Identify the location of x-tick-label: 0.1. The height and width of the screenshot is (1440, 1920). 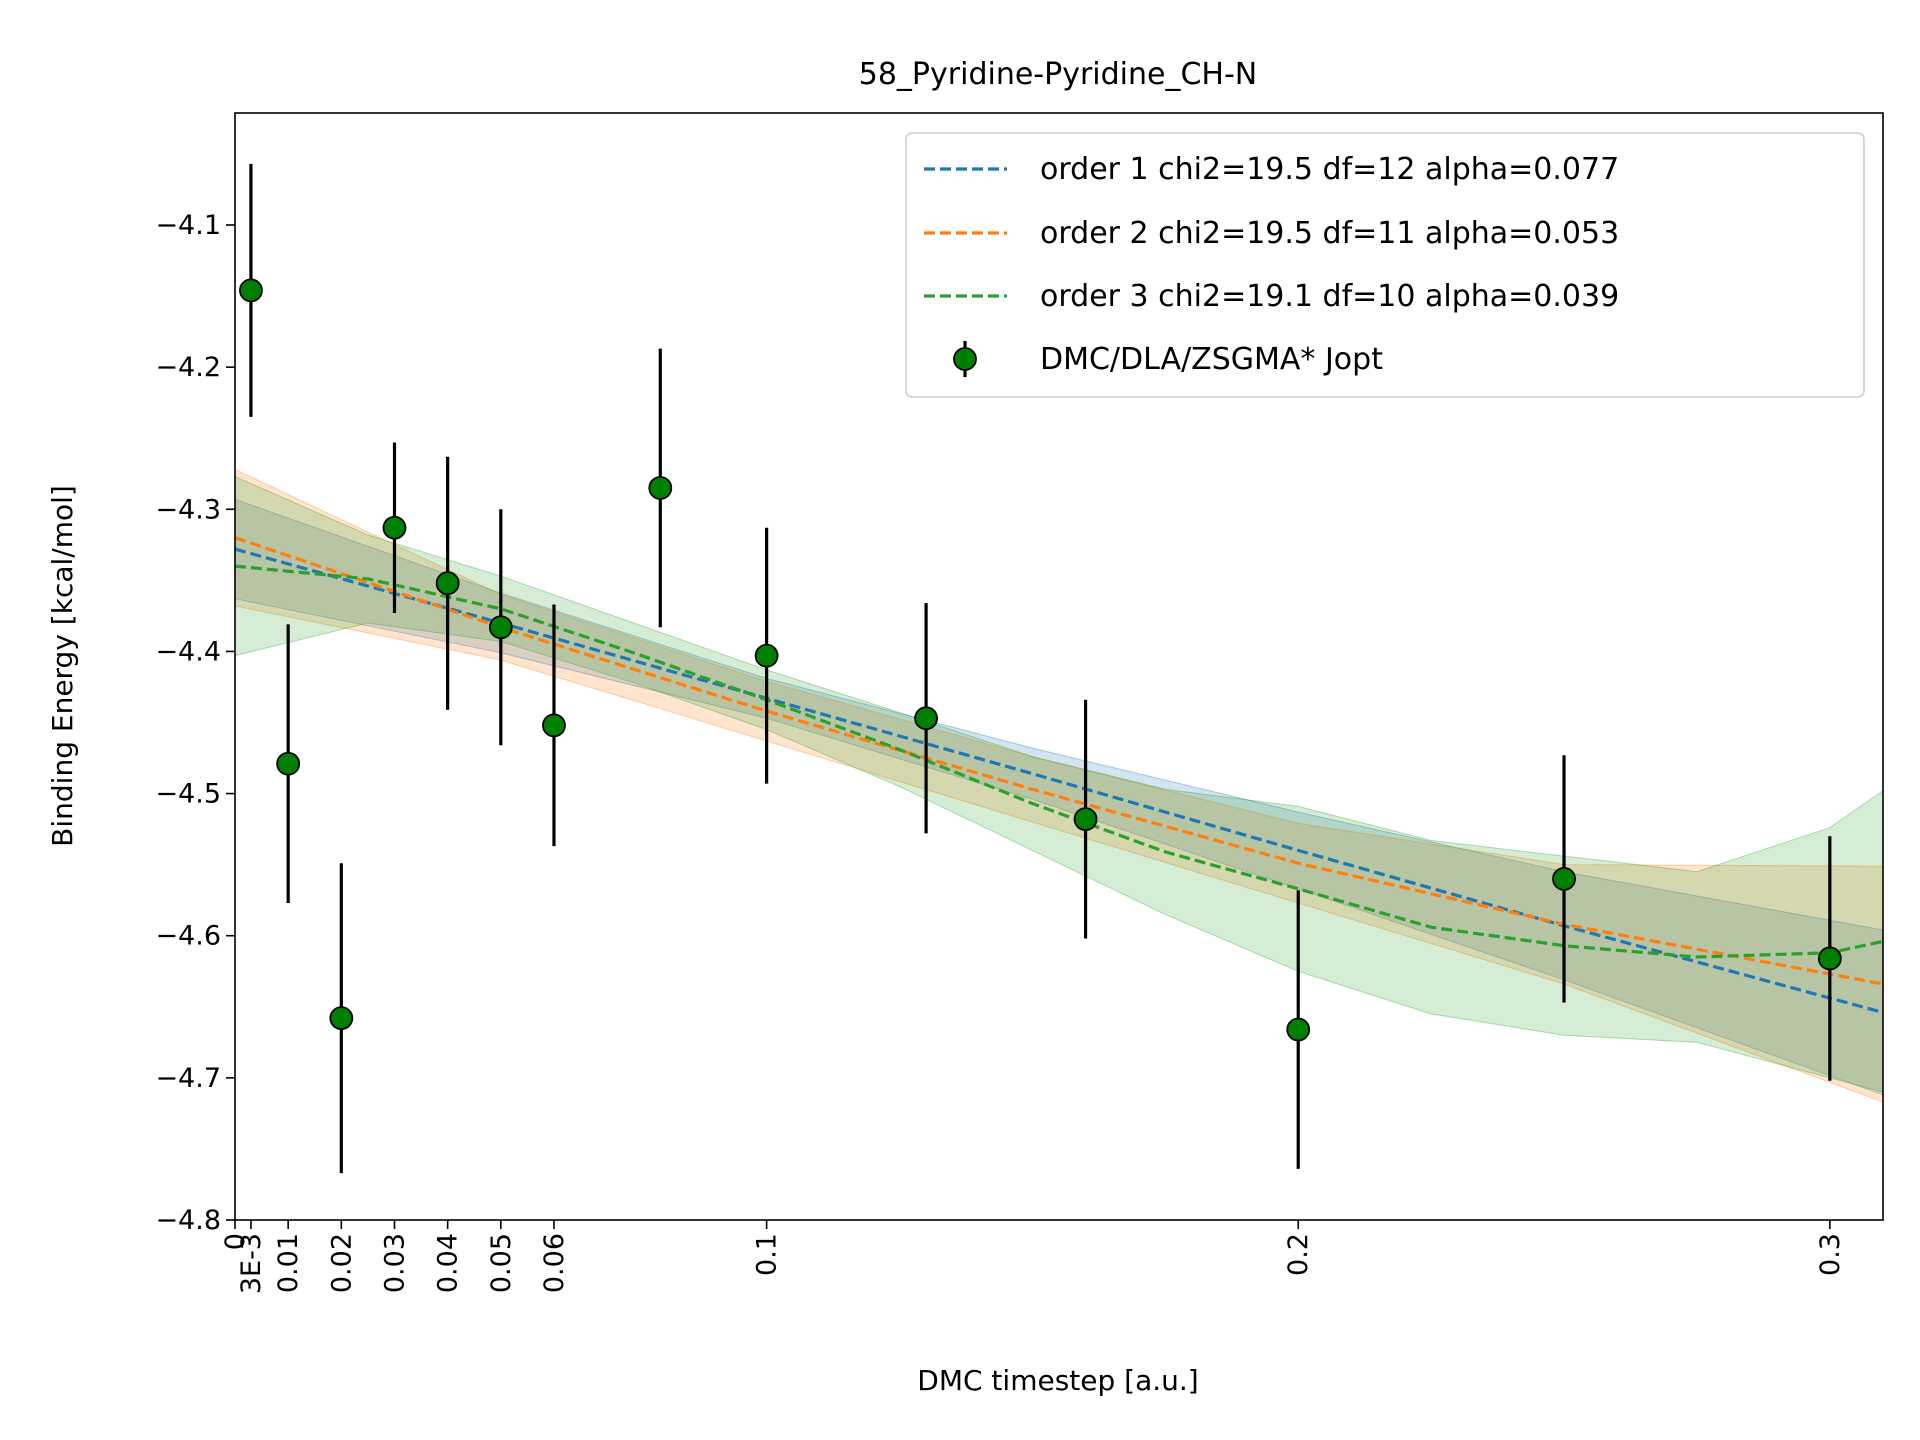
(767, 1254).